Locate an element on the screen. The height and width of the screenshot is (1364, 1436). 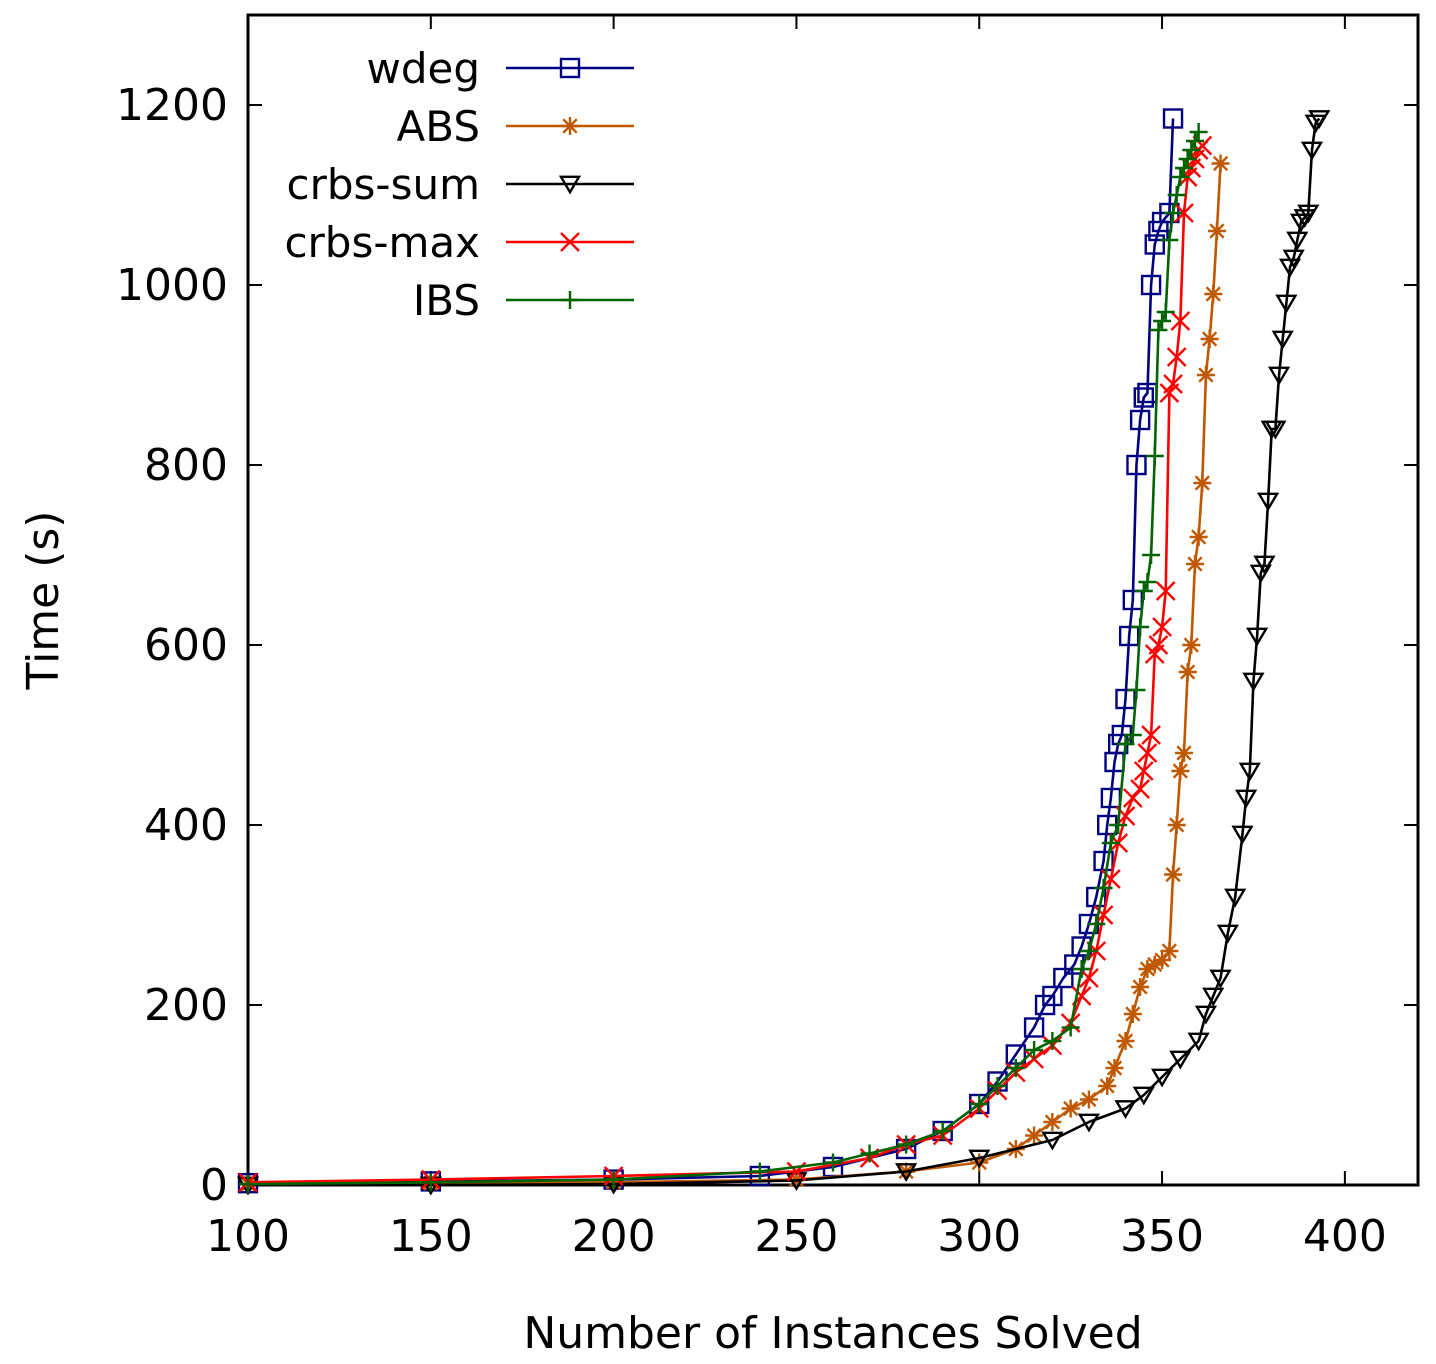
x-tick-label: 150 is located at coordinates (431, 1236).